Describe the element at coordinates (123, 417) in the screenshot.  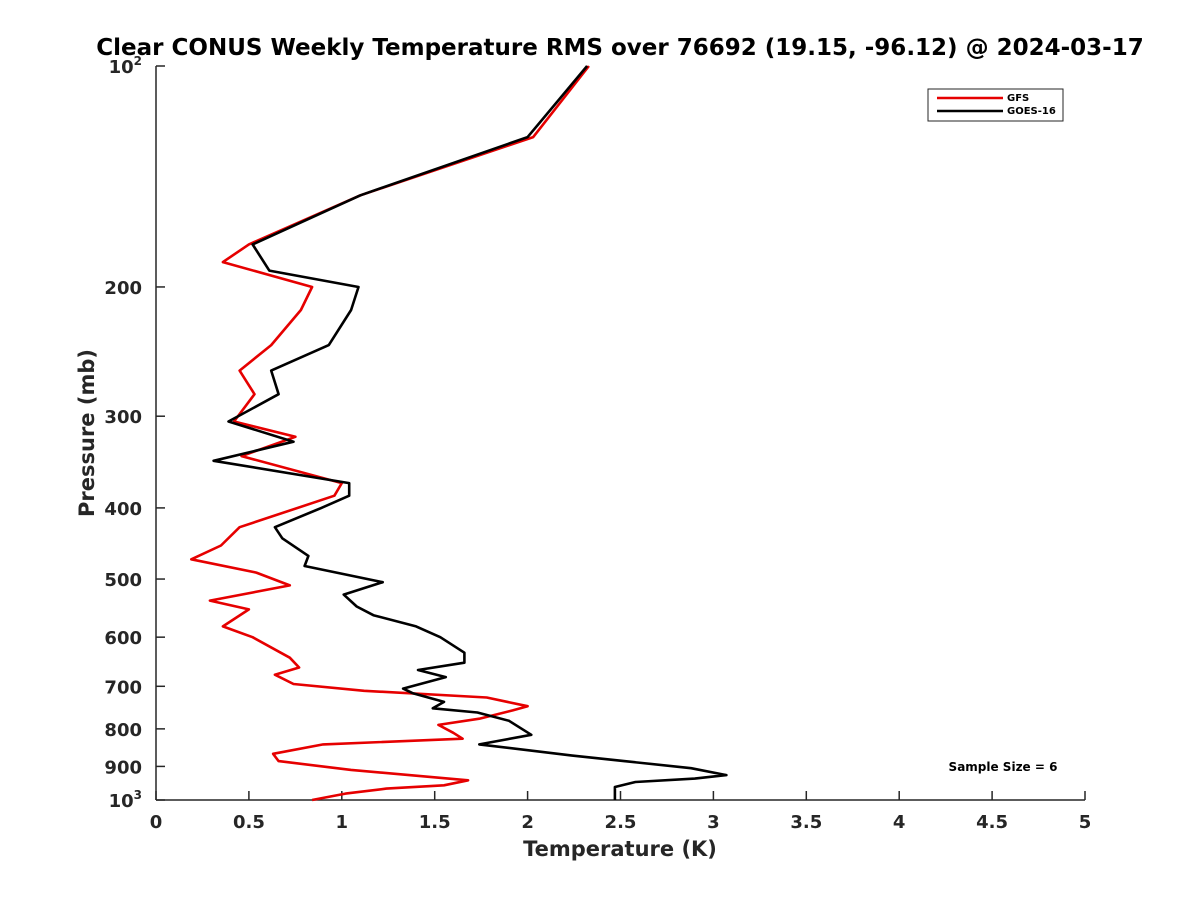
I see `y-tick-label: 300` at that location.